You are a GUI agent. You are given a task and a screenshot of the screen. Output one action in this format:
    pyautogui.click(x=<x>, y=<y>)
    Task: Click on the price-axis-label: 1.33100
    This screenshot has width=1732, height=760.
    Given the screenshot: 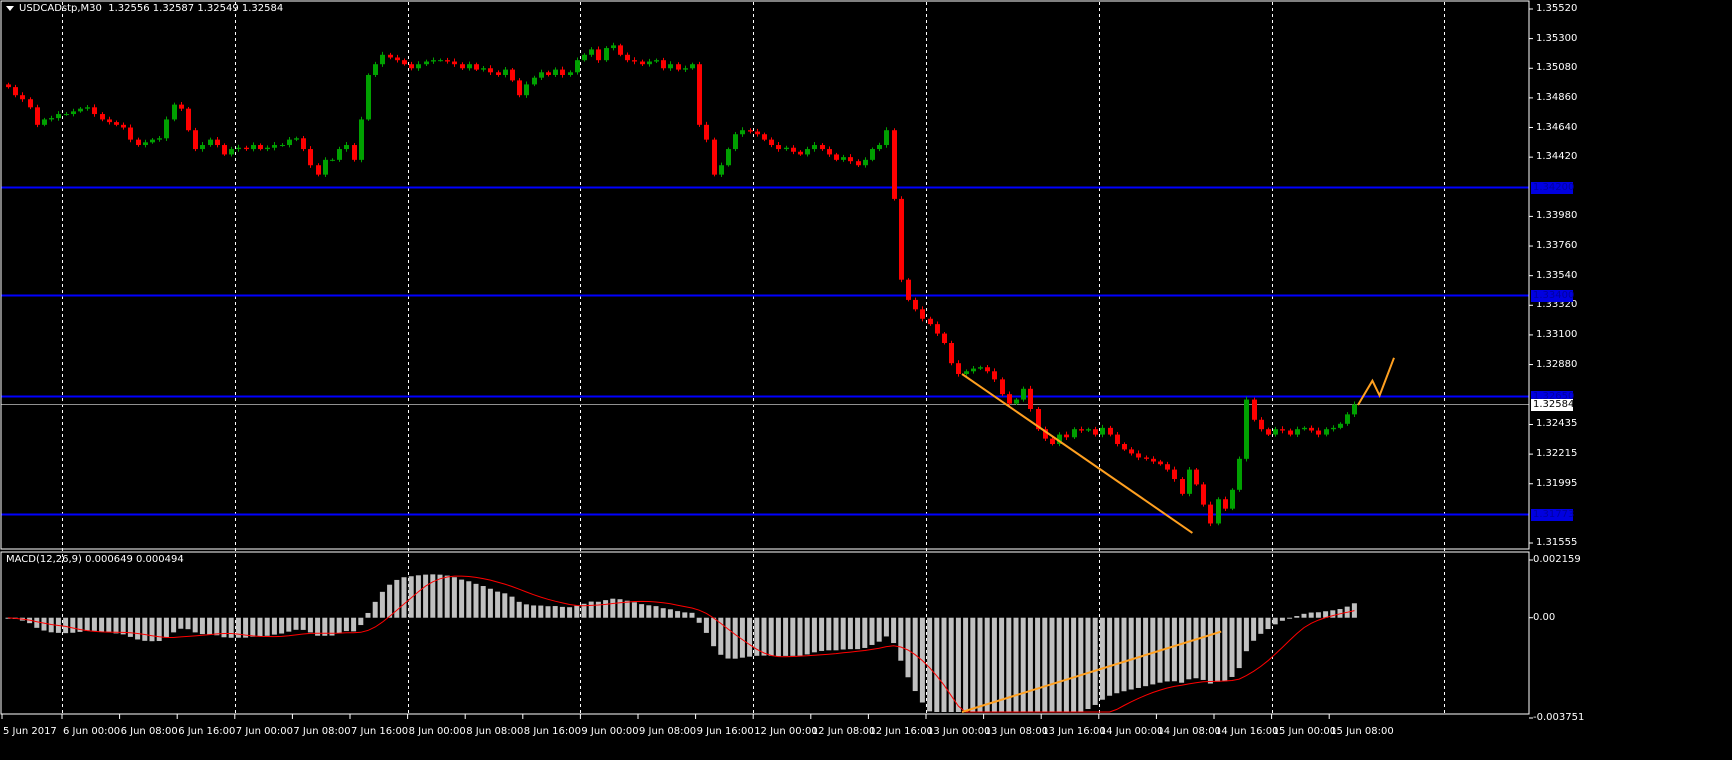 What is the action you would take?
    pyautogui.click(x=1557, y=334)
    